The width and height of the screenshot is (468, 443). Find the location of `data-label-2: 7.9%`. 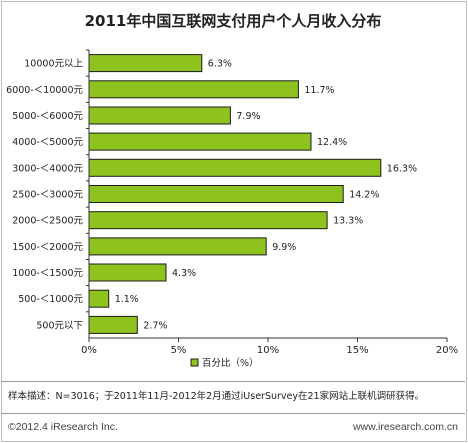

data-label-2: 7.9% is located at coordinates (248, 116).